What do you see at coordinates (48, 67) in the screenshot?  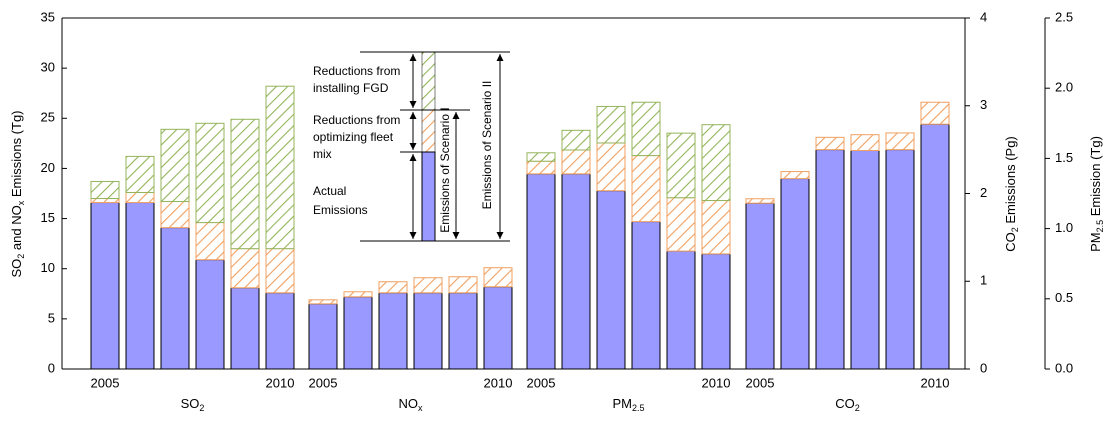 I see `tick-label: 30` at bounding box center [48, 67].